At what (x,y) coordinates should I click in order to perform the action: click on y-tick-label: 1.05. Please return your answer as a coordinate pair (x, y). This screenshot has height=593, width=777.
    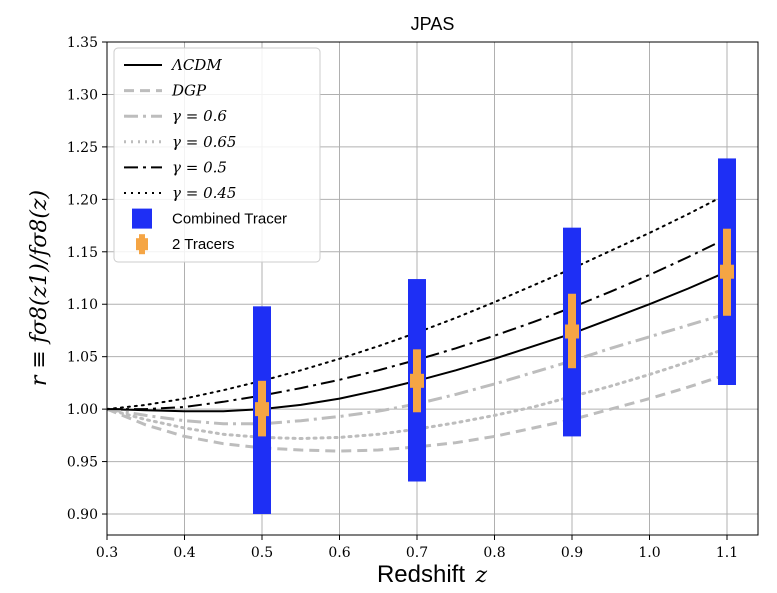
    Looking at the image, I should click on (82, 358).